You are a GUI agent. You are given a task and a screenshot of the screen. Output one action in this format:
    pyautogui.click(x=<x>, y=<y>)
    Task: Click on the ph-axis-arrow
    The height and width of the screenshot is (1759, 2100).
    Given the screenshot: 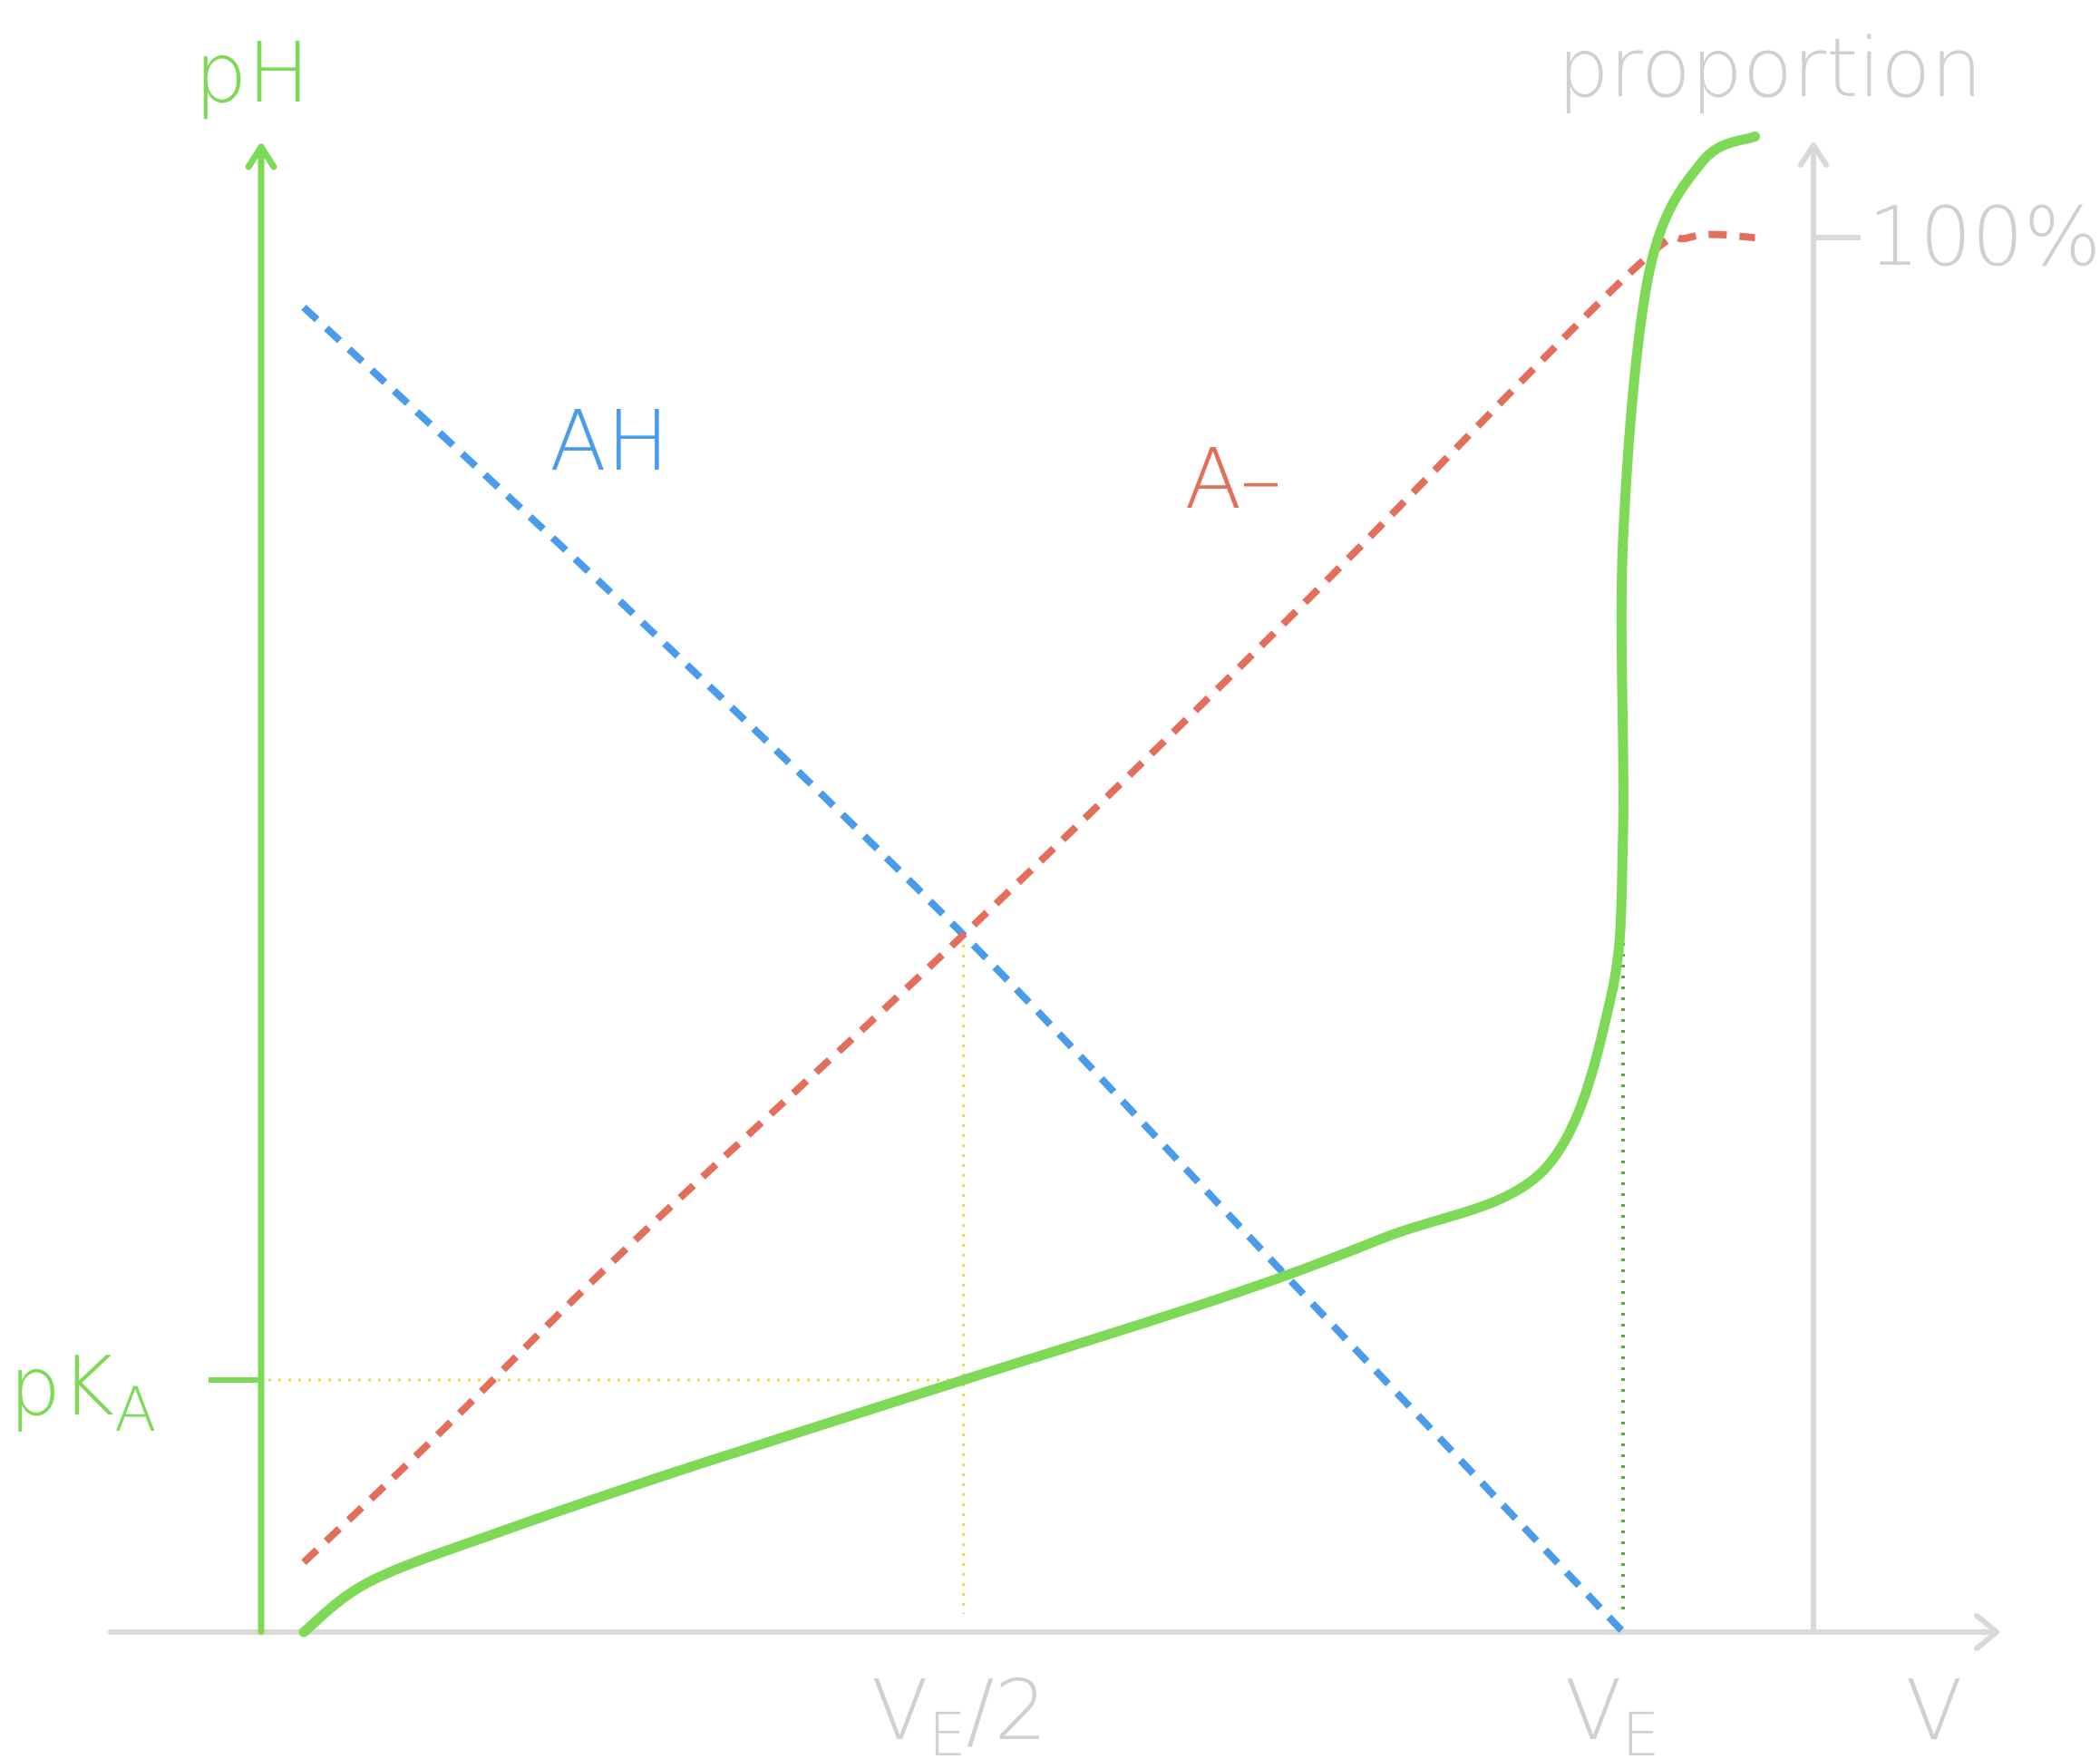 What is the action you would take?
    pyautogui.click(x=261, y=156)
    